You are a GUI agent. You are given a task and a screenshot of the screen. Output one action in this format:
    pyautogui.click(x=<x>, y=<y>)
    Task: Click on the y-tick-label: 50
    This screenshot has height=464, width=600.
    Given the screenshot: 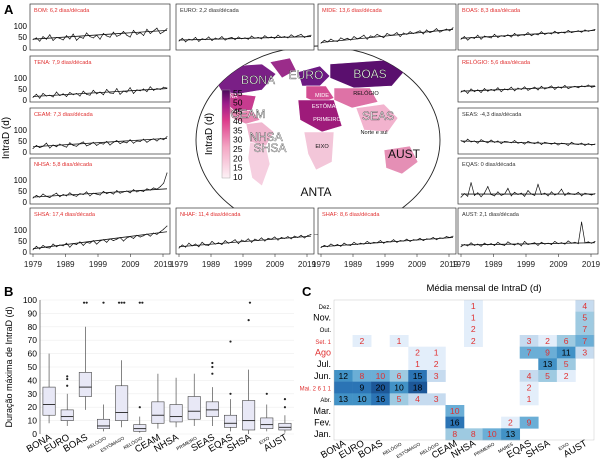 What is the action you would take?
    pyautogui.click(x=22, y=241)
    